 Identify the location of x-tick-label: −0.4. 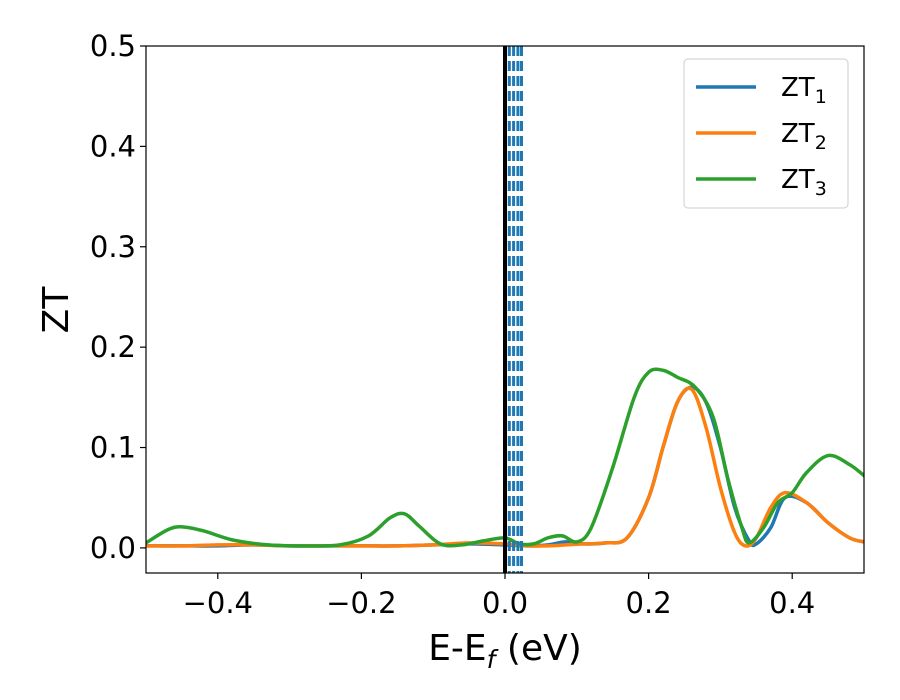
(218, 603).